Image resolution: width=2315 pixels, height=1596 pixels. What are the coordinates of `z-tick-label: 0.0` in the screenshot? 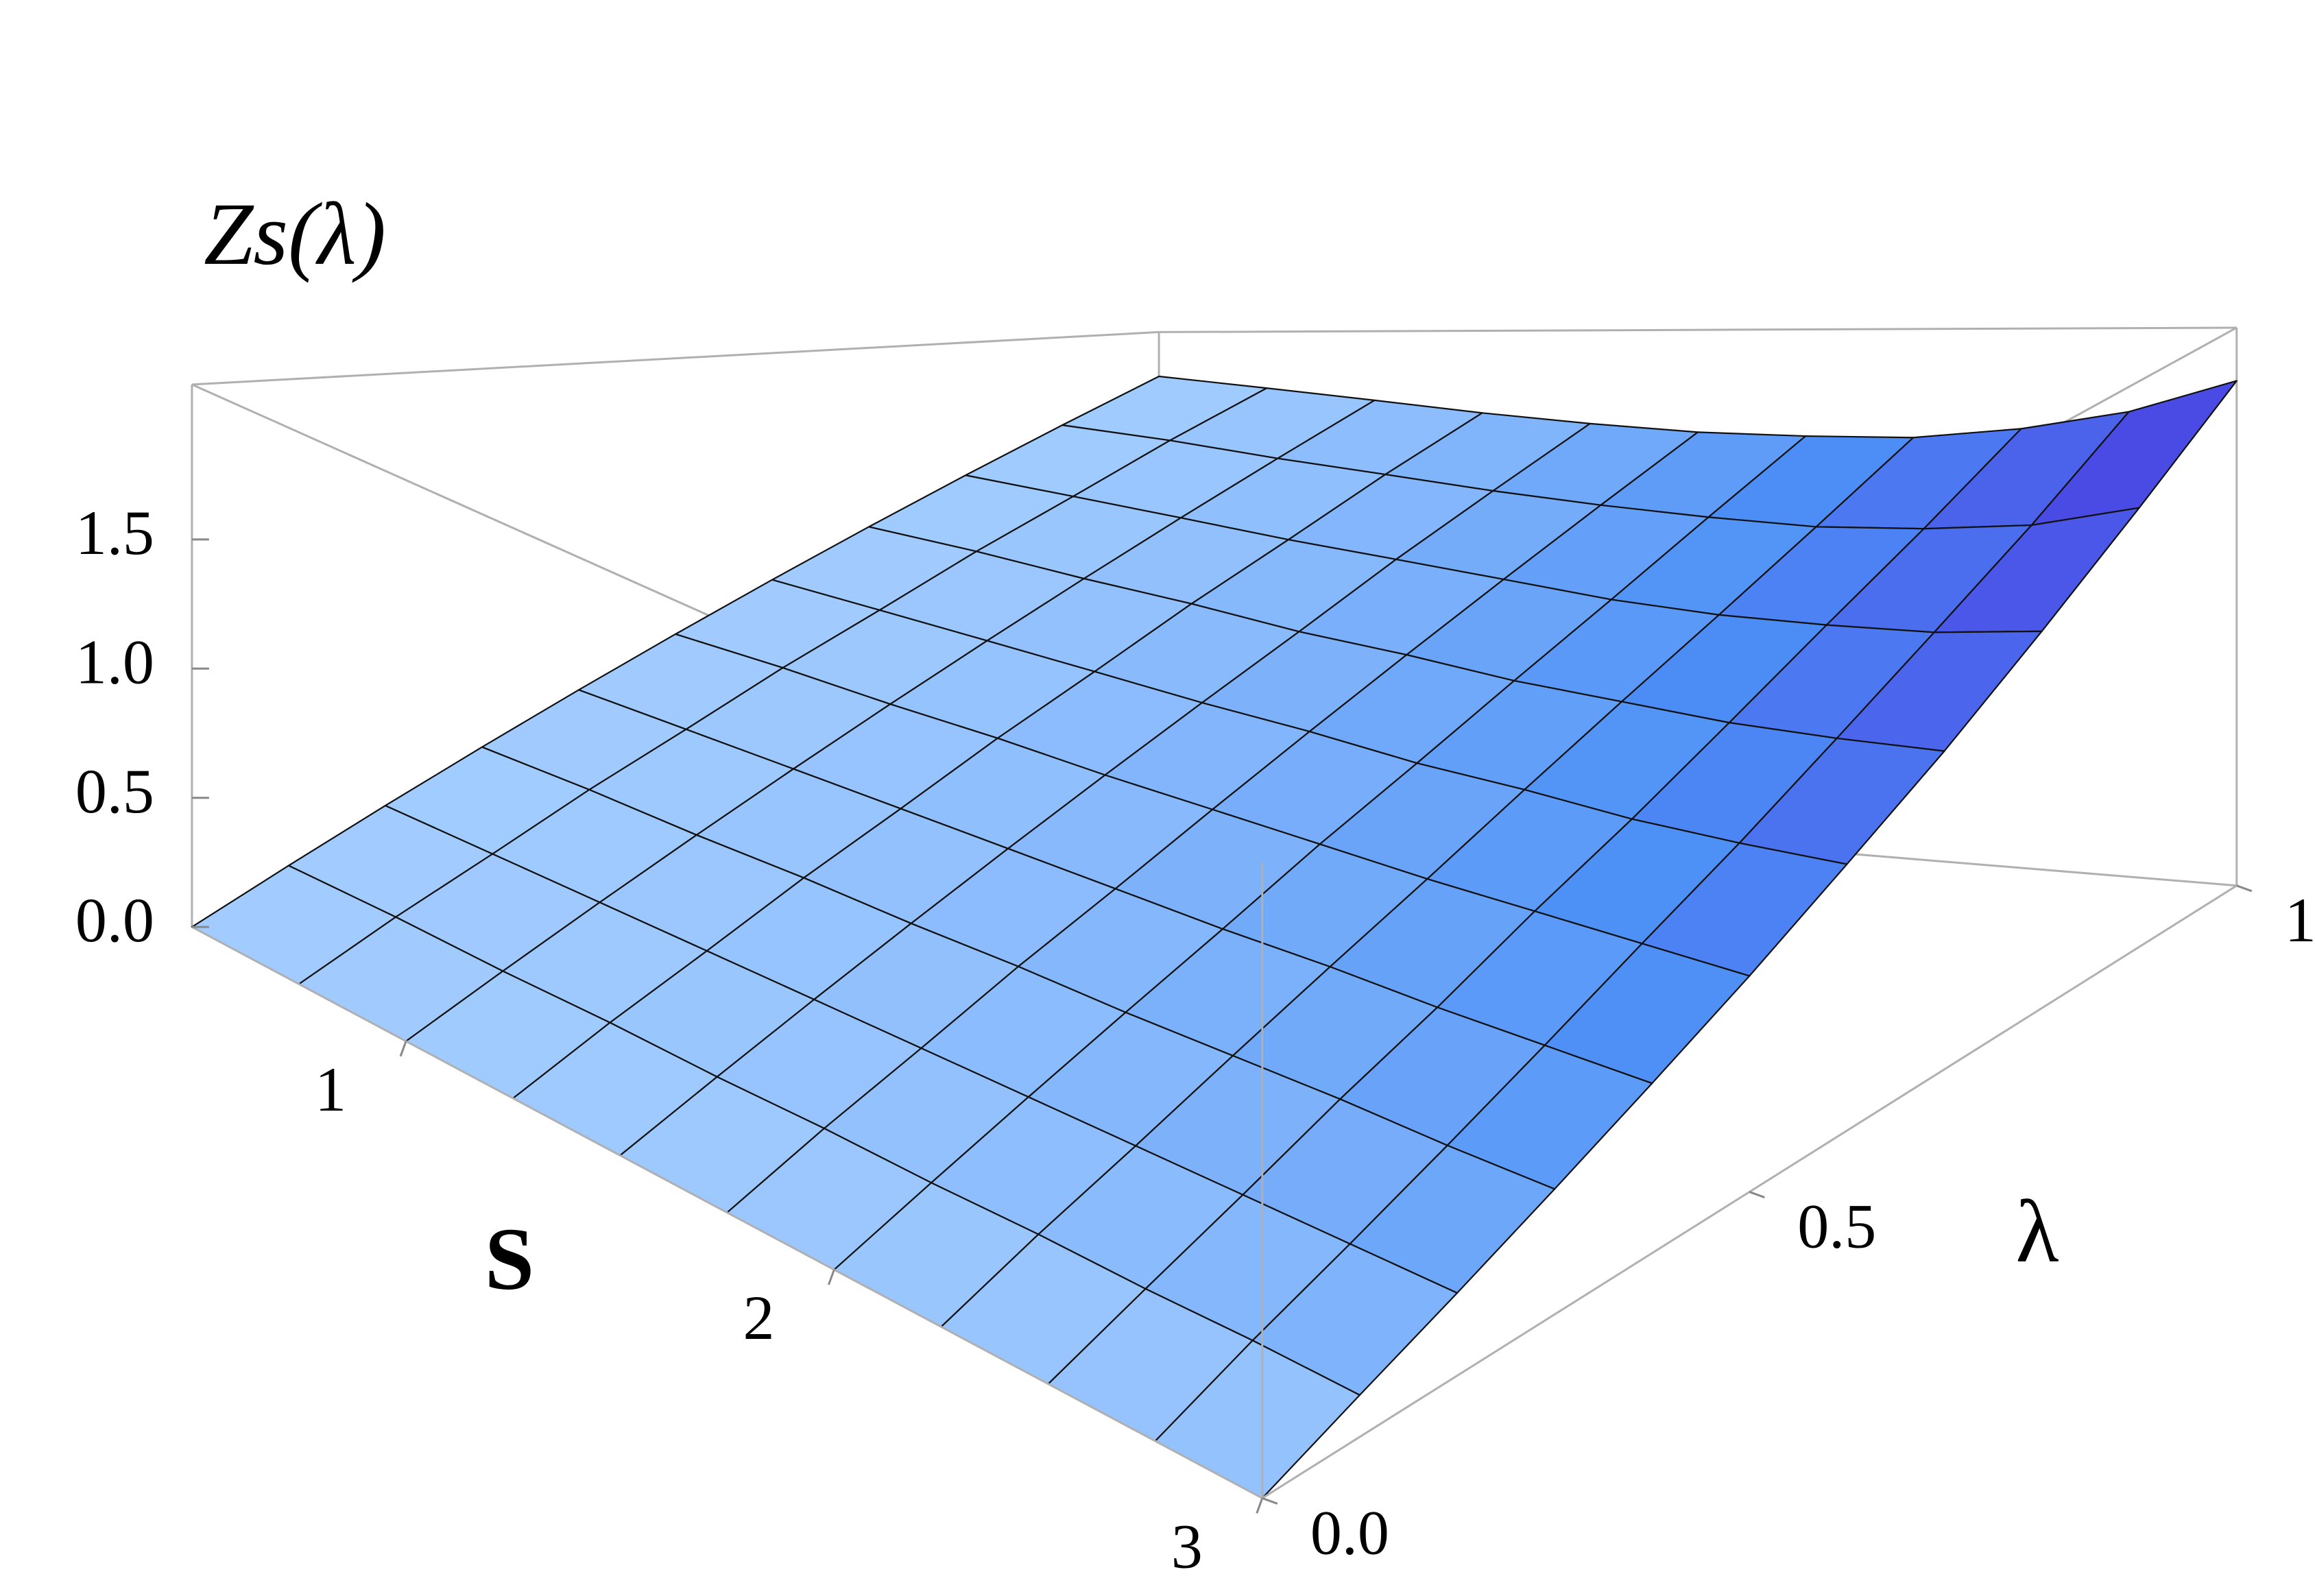 It's located at (114, 920).